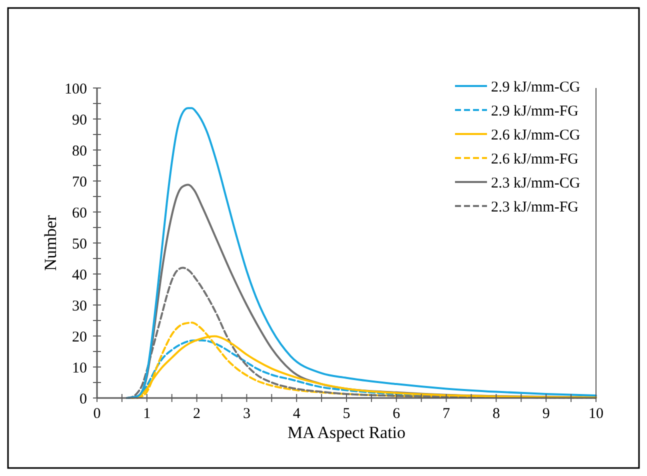 The height and width of the screenshot is (476, 647). What do you see at coordinates (496, 414) in the screenshot?
I see `x-tick-label: 8` at bounding box center [496, 414].